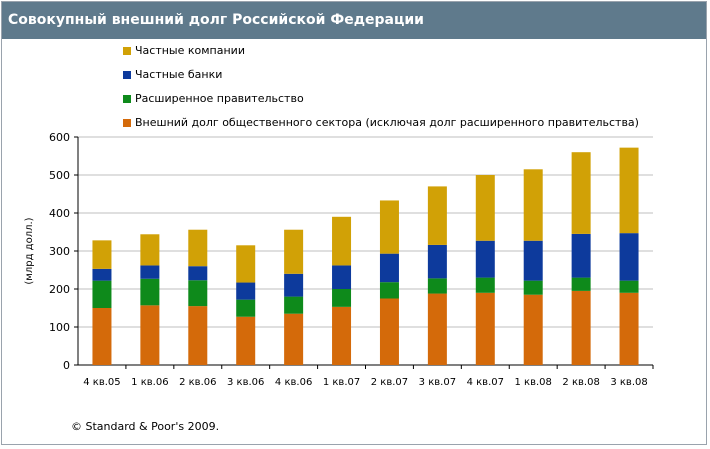  What do you see at coordinates (66, 365) in the screenshot?
I see `y-tick-label: 0` at bounding box center [66, 365].